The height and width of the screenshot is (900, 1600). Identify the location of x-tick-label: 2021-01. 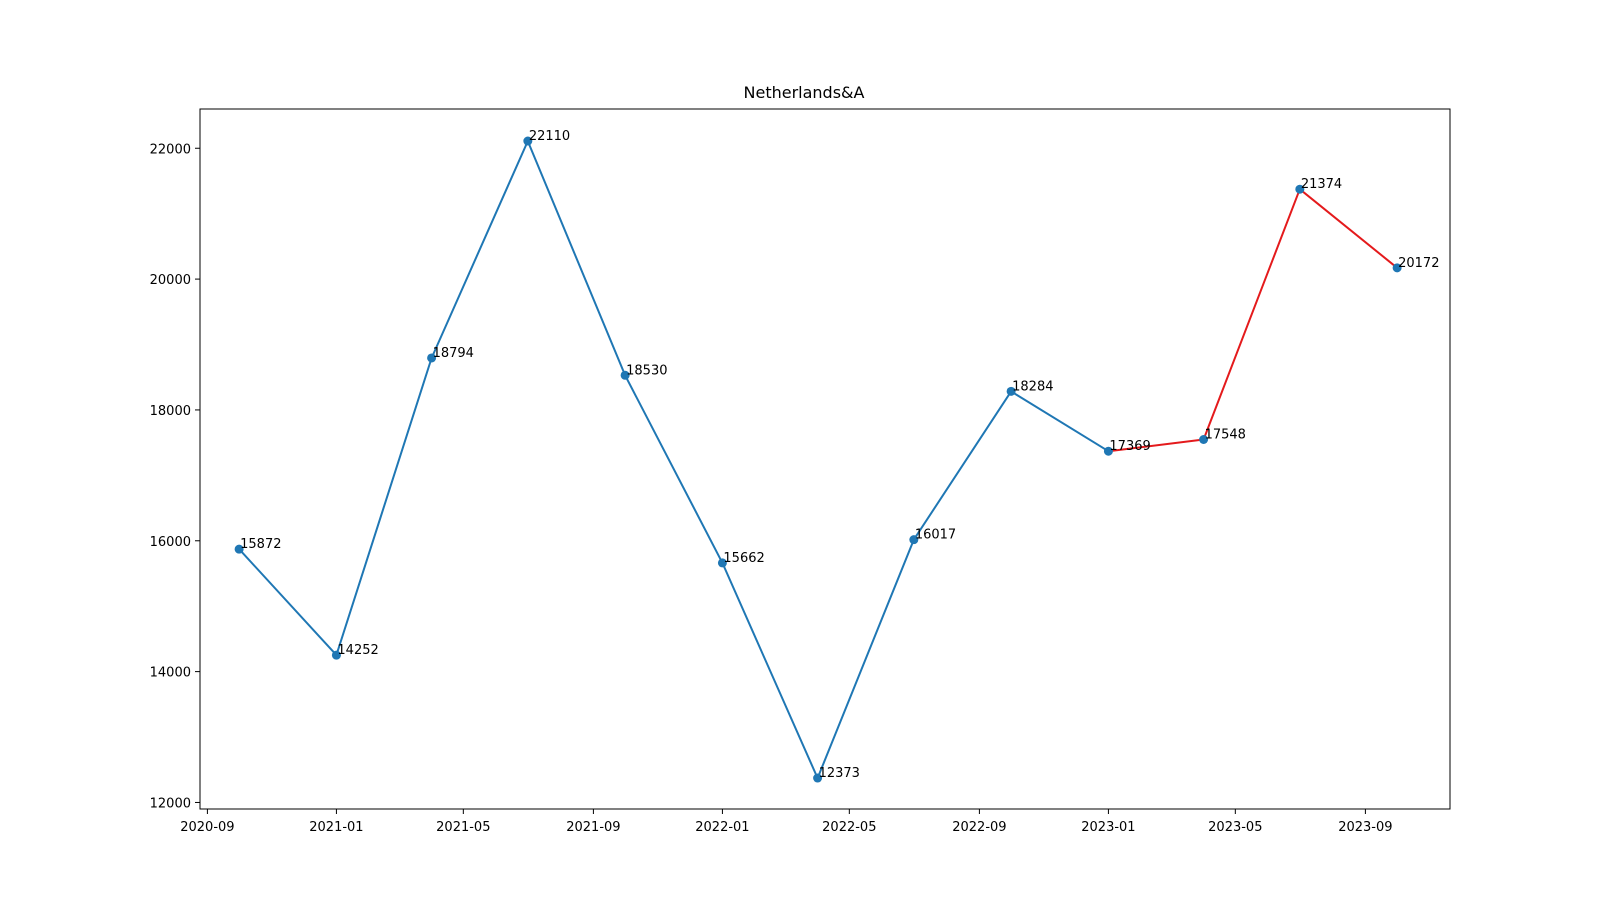
(336, 827).